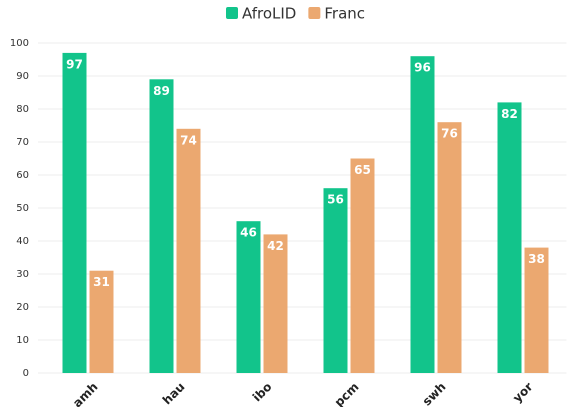  I want to click on y-tick-label: 50, so click(22, 208).